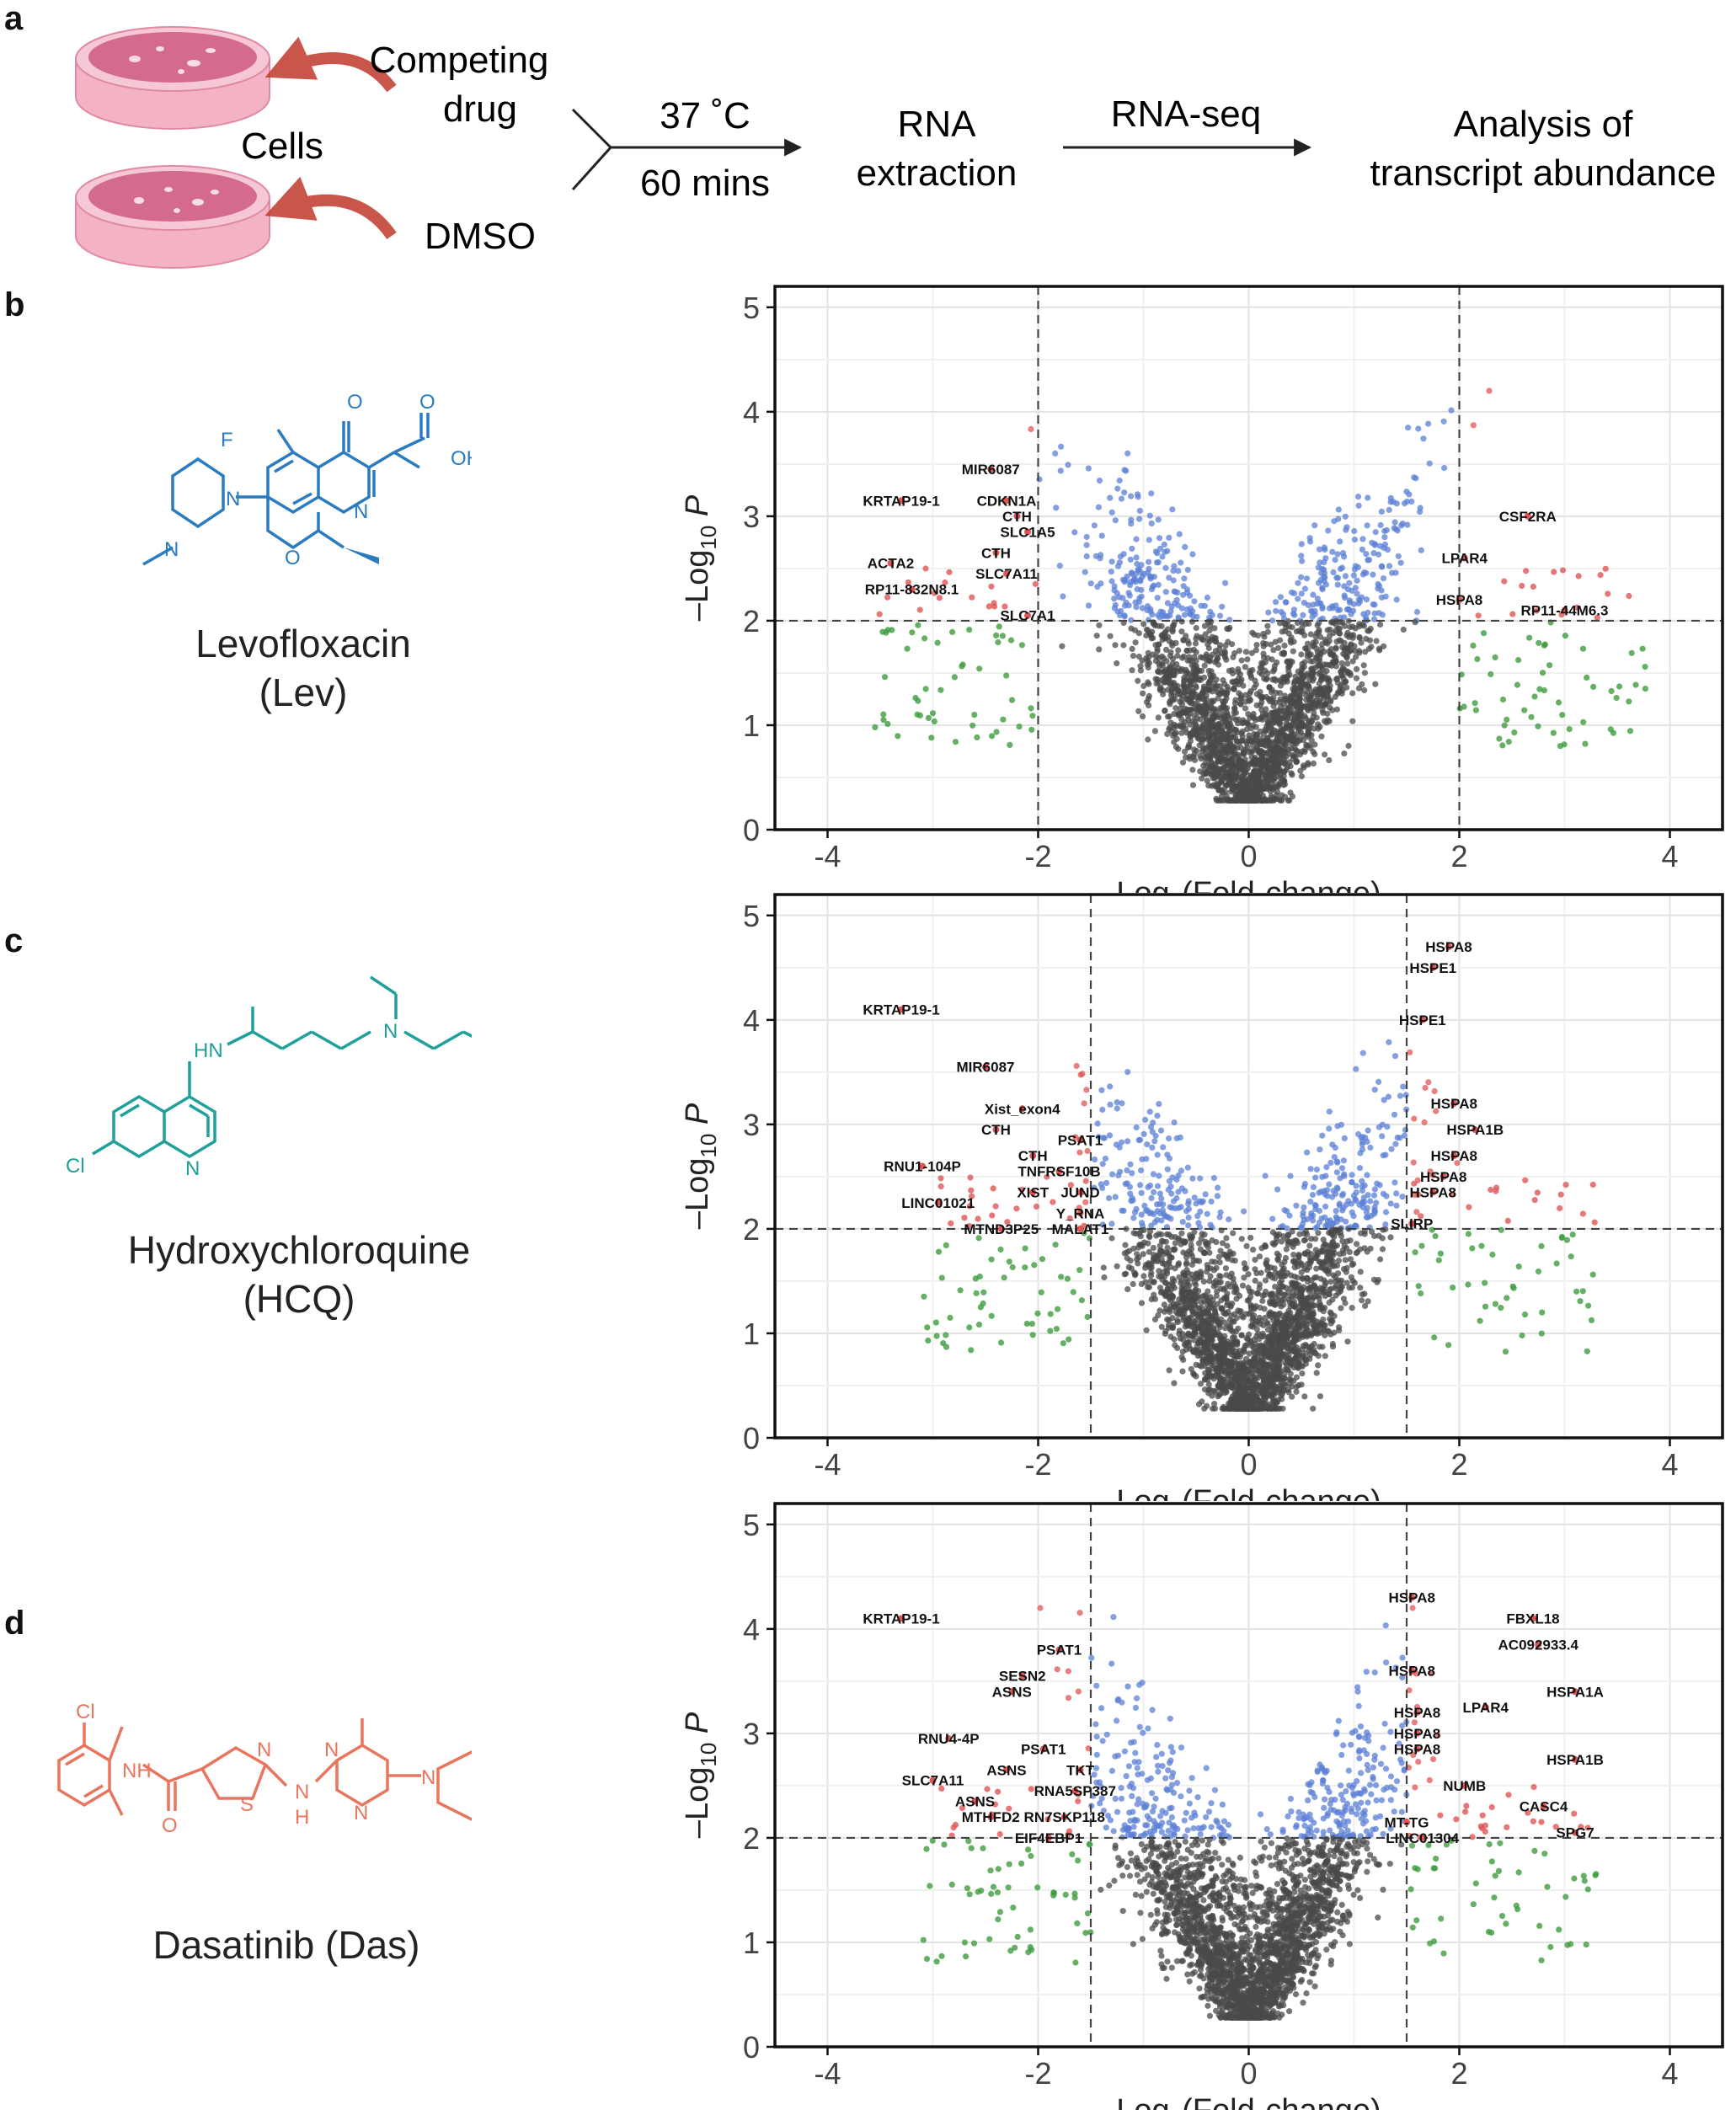 Image resolution: width=1736 pixels, height=2110 pixels. What do you see at coordinates (299, 1299) in the screenshot?
I see `hcq-abbr: (HCQ)` at bounding box center [299, 1299].